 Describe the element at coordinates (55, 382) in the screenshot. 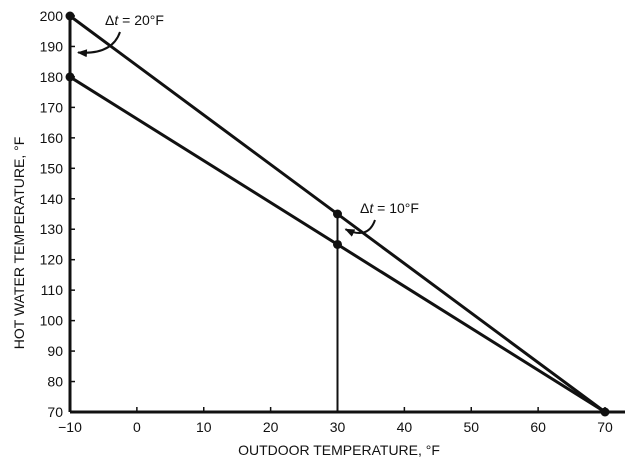

I see `y-tick-label: 80` at that location.